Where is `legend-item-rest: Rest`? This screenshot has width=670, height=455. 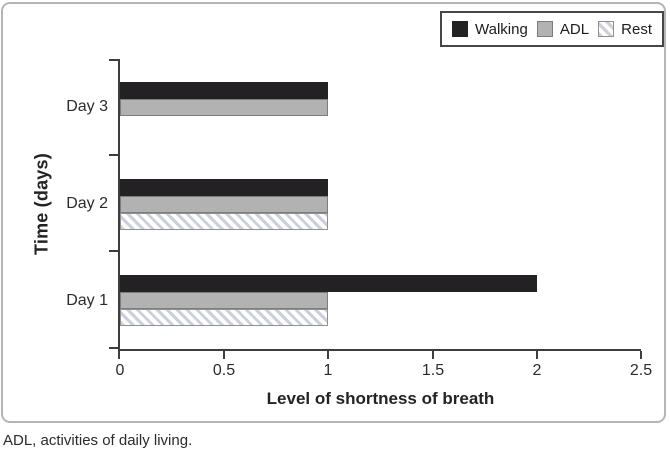 legend-item-rest: Rest is located at coordinates (625, 29).